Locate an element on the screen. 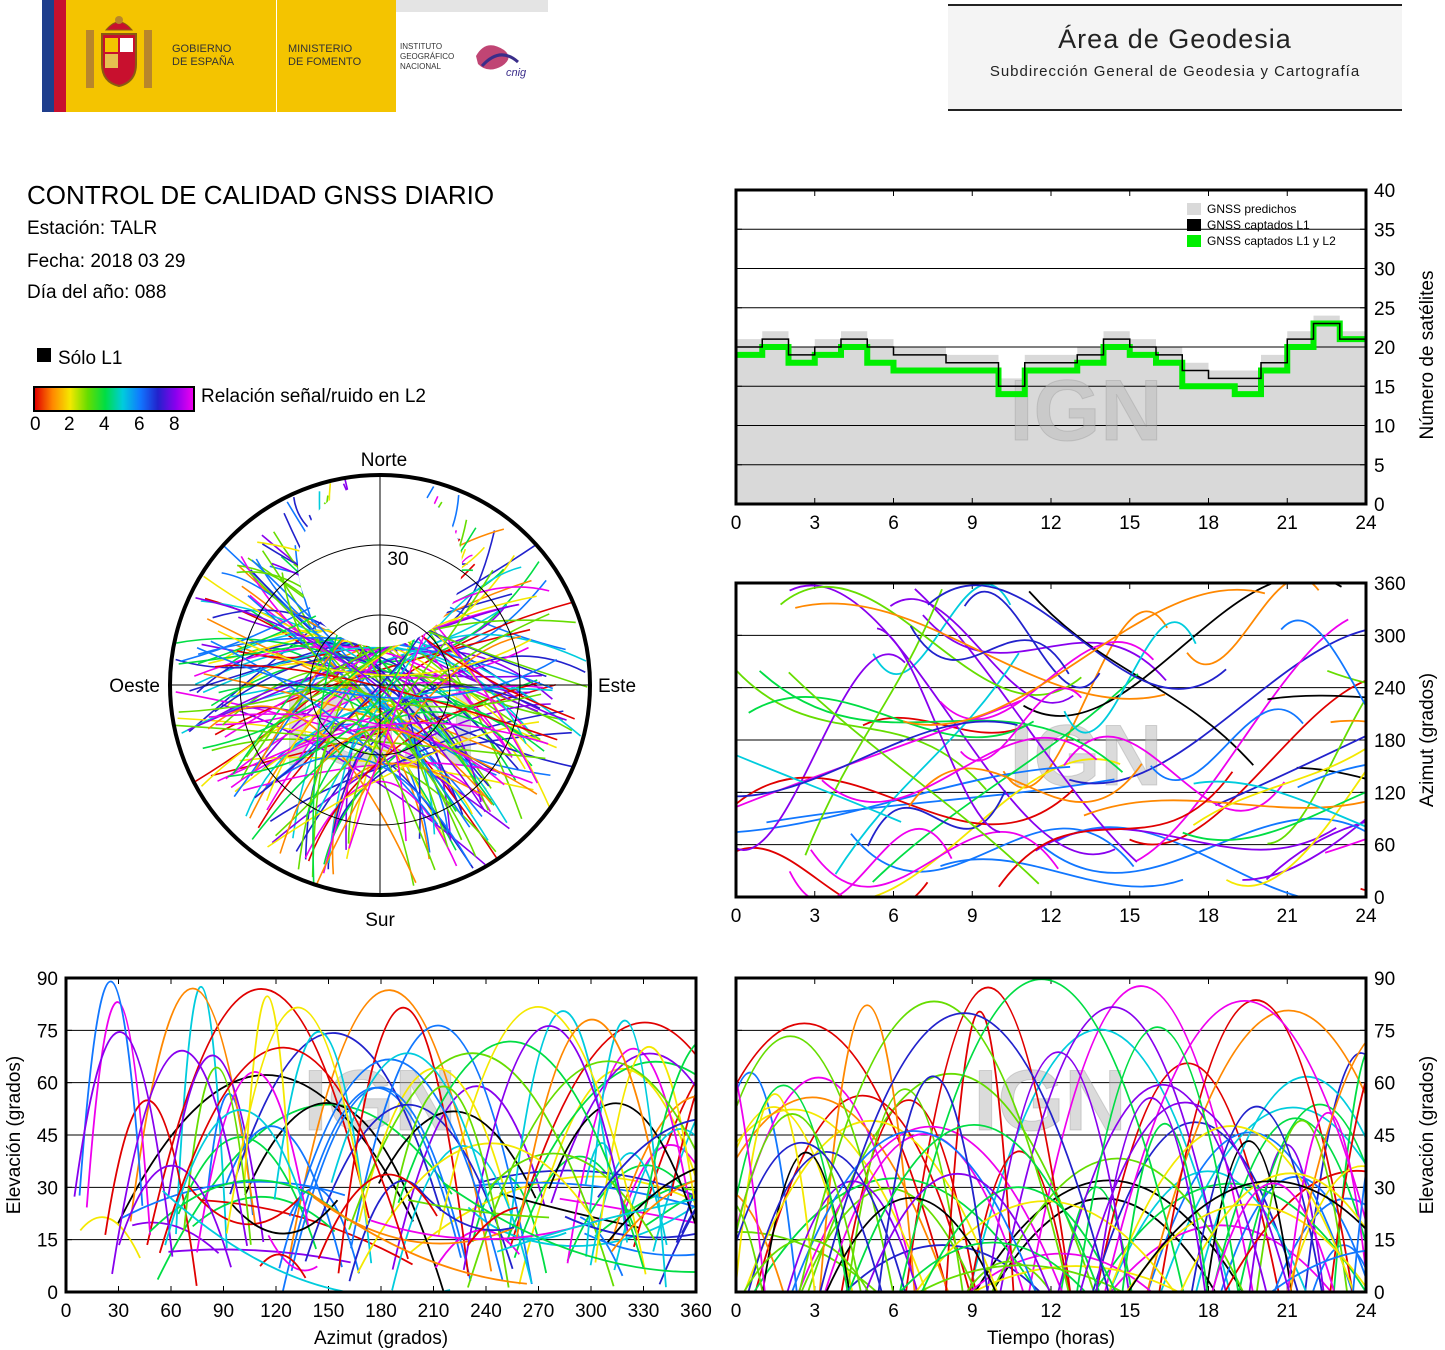 This screenshot has width=1445, height=1350. x-tick-label: 21 is located at coordinates (1287, 1311).